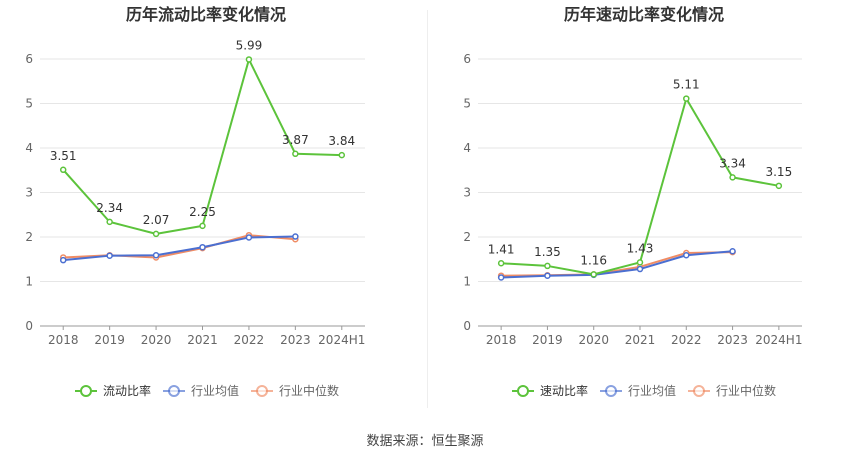  Describe the element at coordinates (640, 248) in the screenshot. I see `data-label: 1.43` at that location.